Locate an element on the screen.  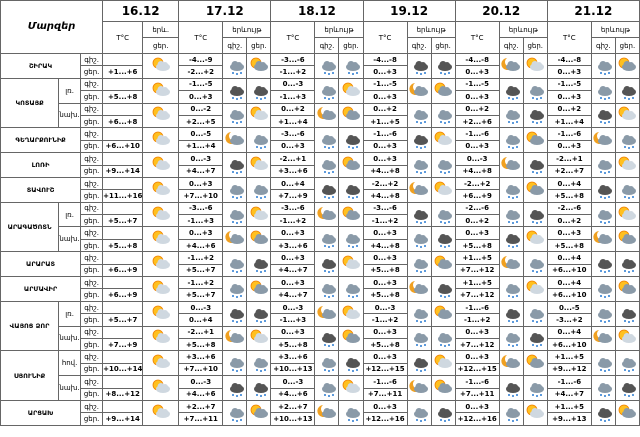
day-temp: +2...+6 is located at coordinates (477, 121).